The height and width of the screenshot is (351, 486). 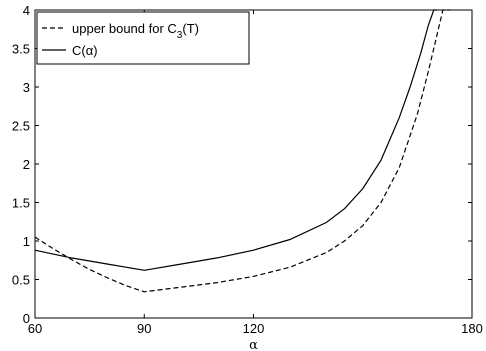 I want to click on legend-label-main: C(α), so click(x=85, y=50).